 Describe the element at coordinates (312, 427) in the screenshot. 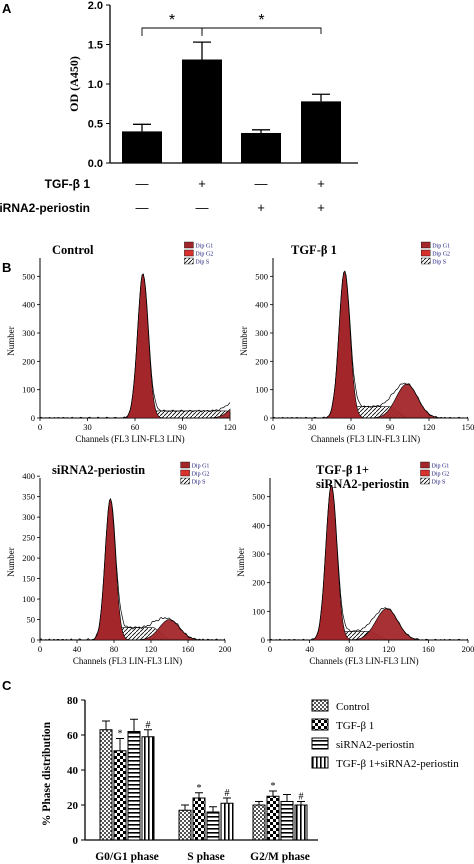

I see `x-tick-label: 30` at that location.